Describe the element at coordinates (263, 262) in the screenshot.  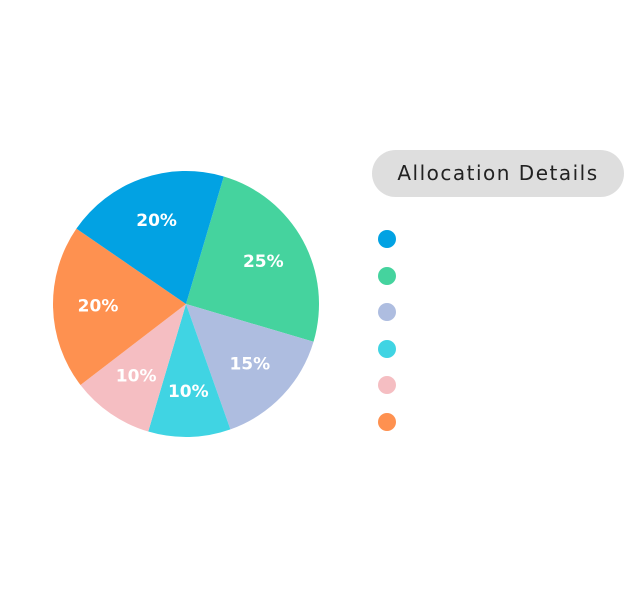
I see `slice-label: 25%` at that location.